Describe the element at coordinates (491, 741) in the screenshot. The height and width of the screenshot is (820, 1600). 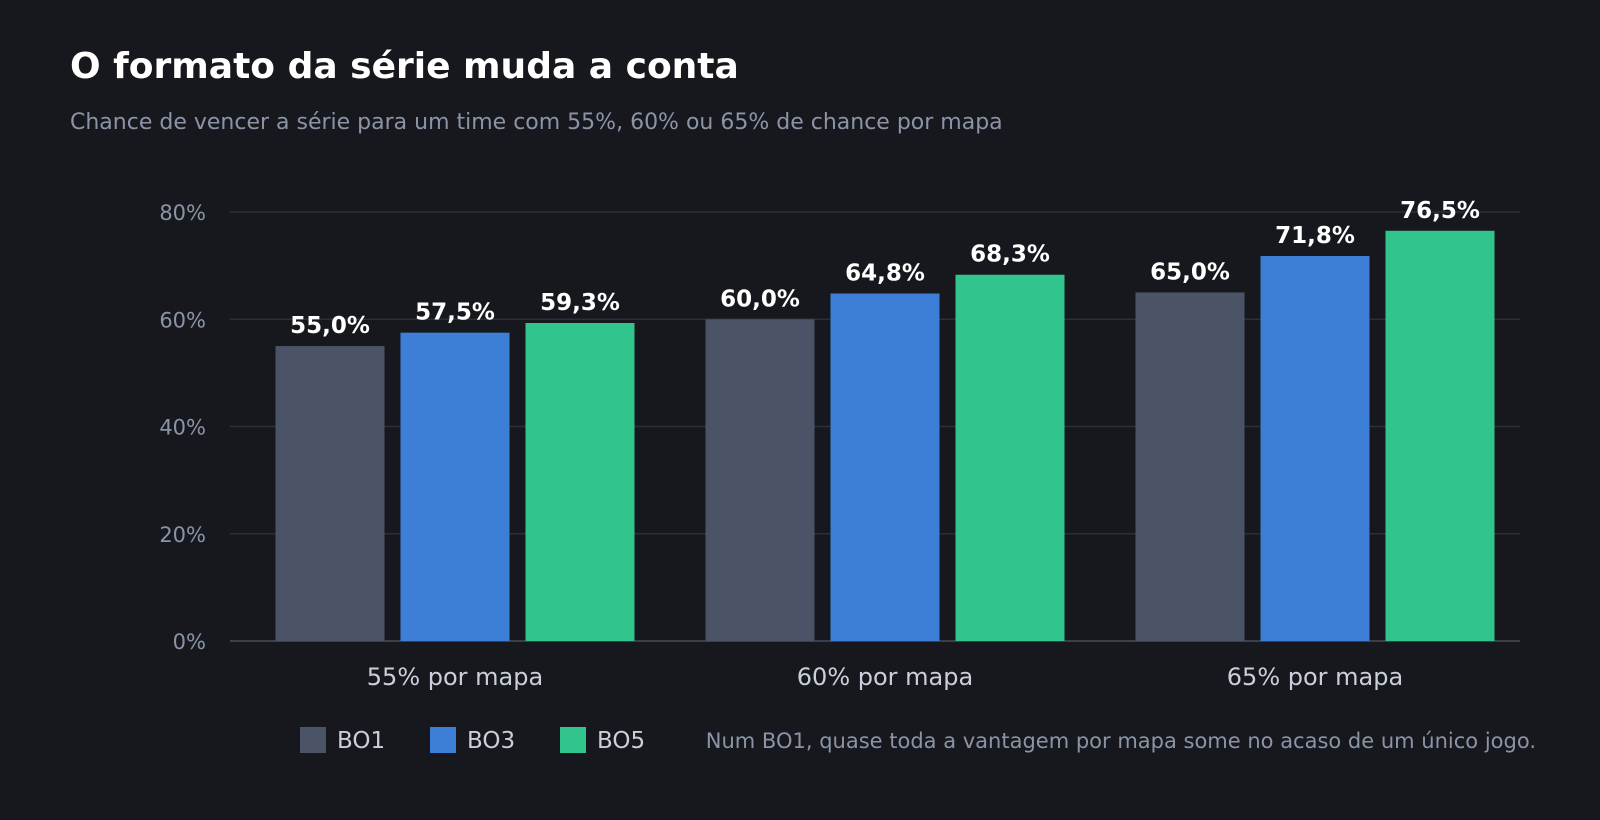
I see `legend-label: BO3` at that location.